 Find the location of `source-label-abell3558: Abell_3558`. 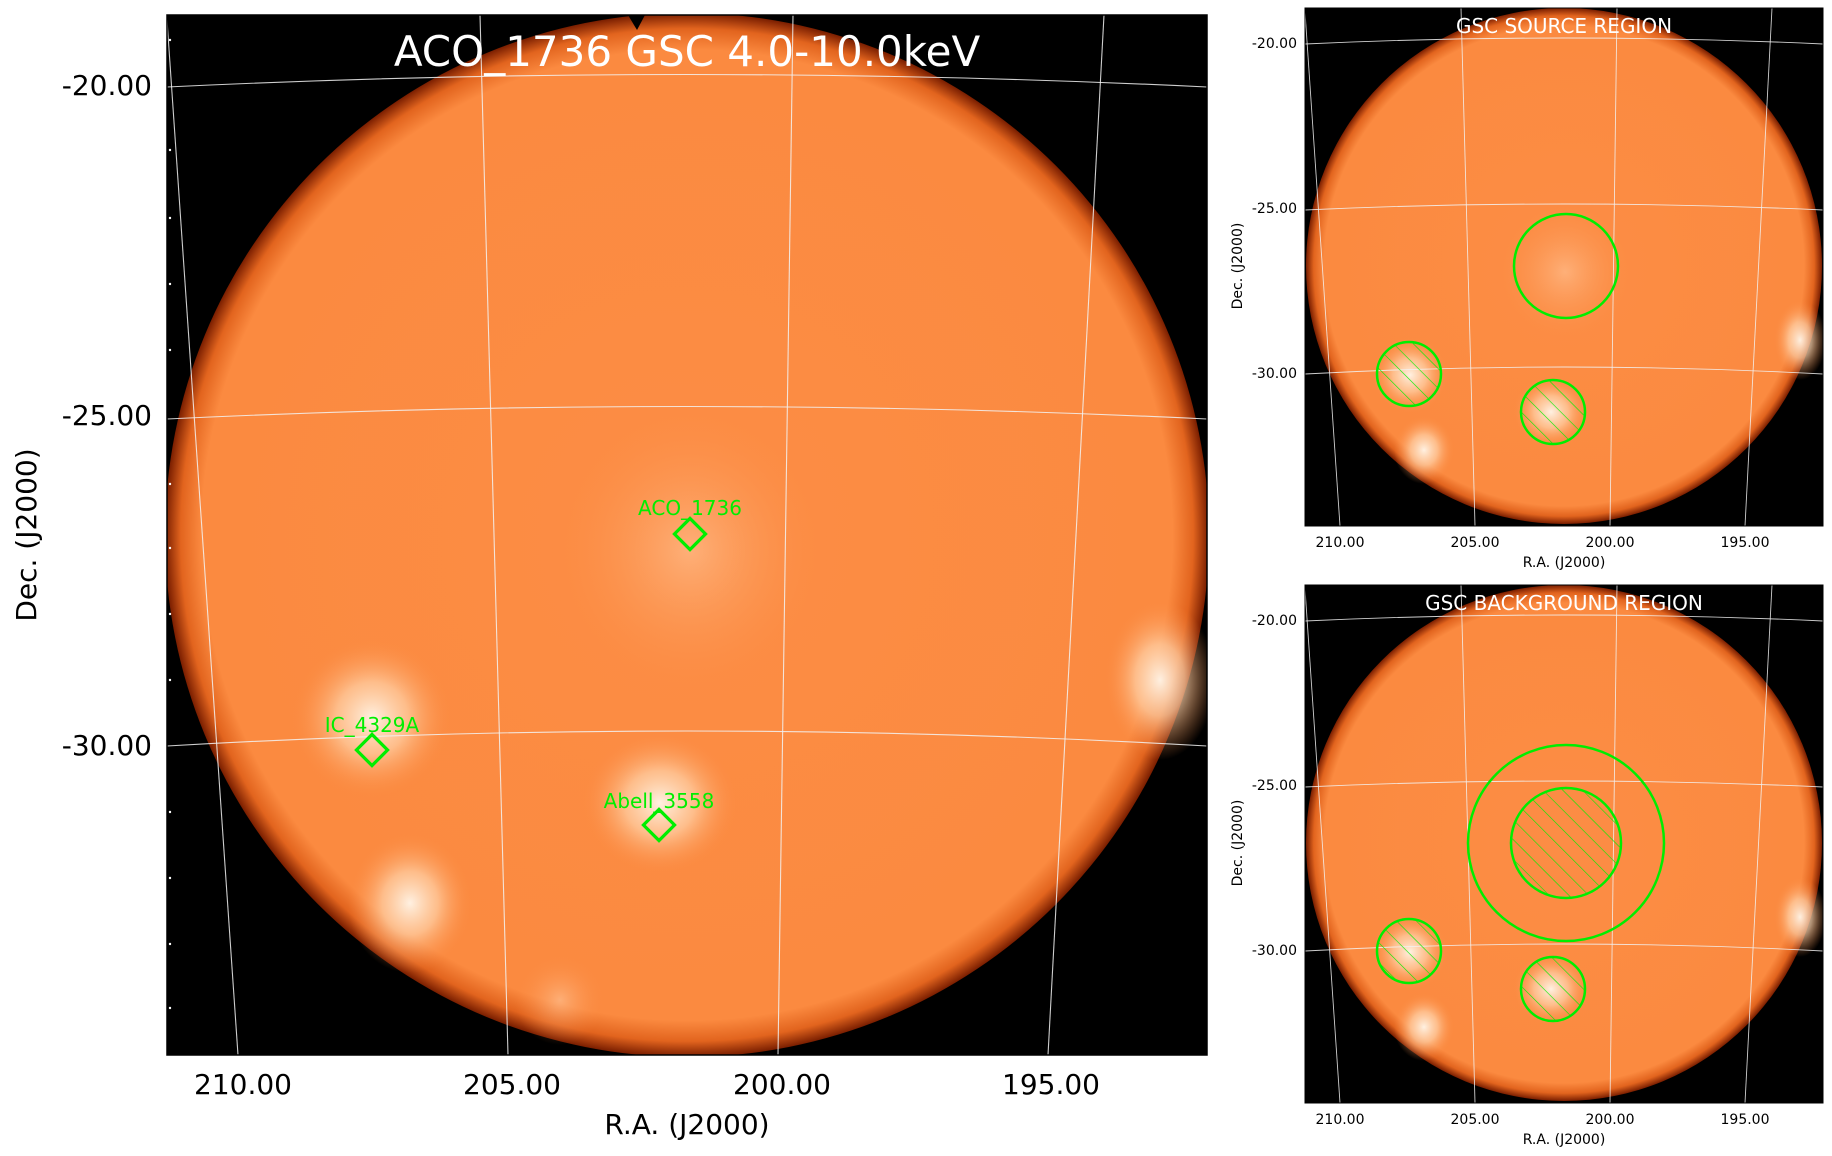

source-label-abell3558: Abell_3558 is located at coordinates (659, 801).